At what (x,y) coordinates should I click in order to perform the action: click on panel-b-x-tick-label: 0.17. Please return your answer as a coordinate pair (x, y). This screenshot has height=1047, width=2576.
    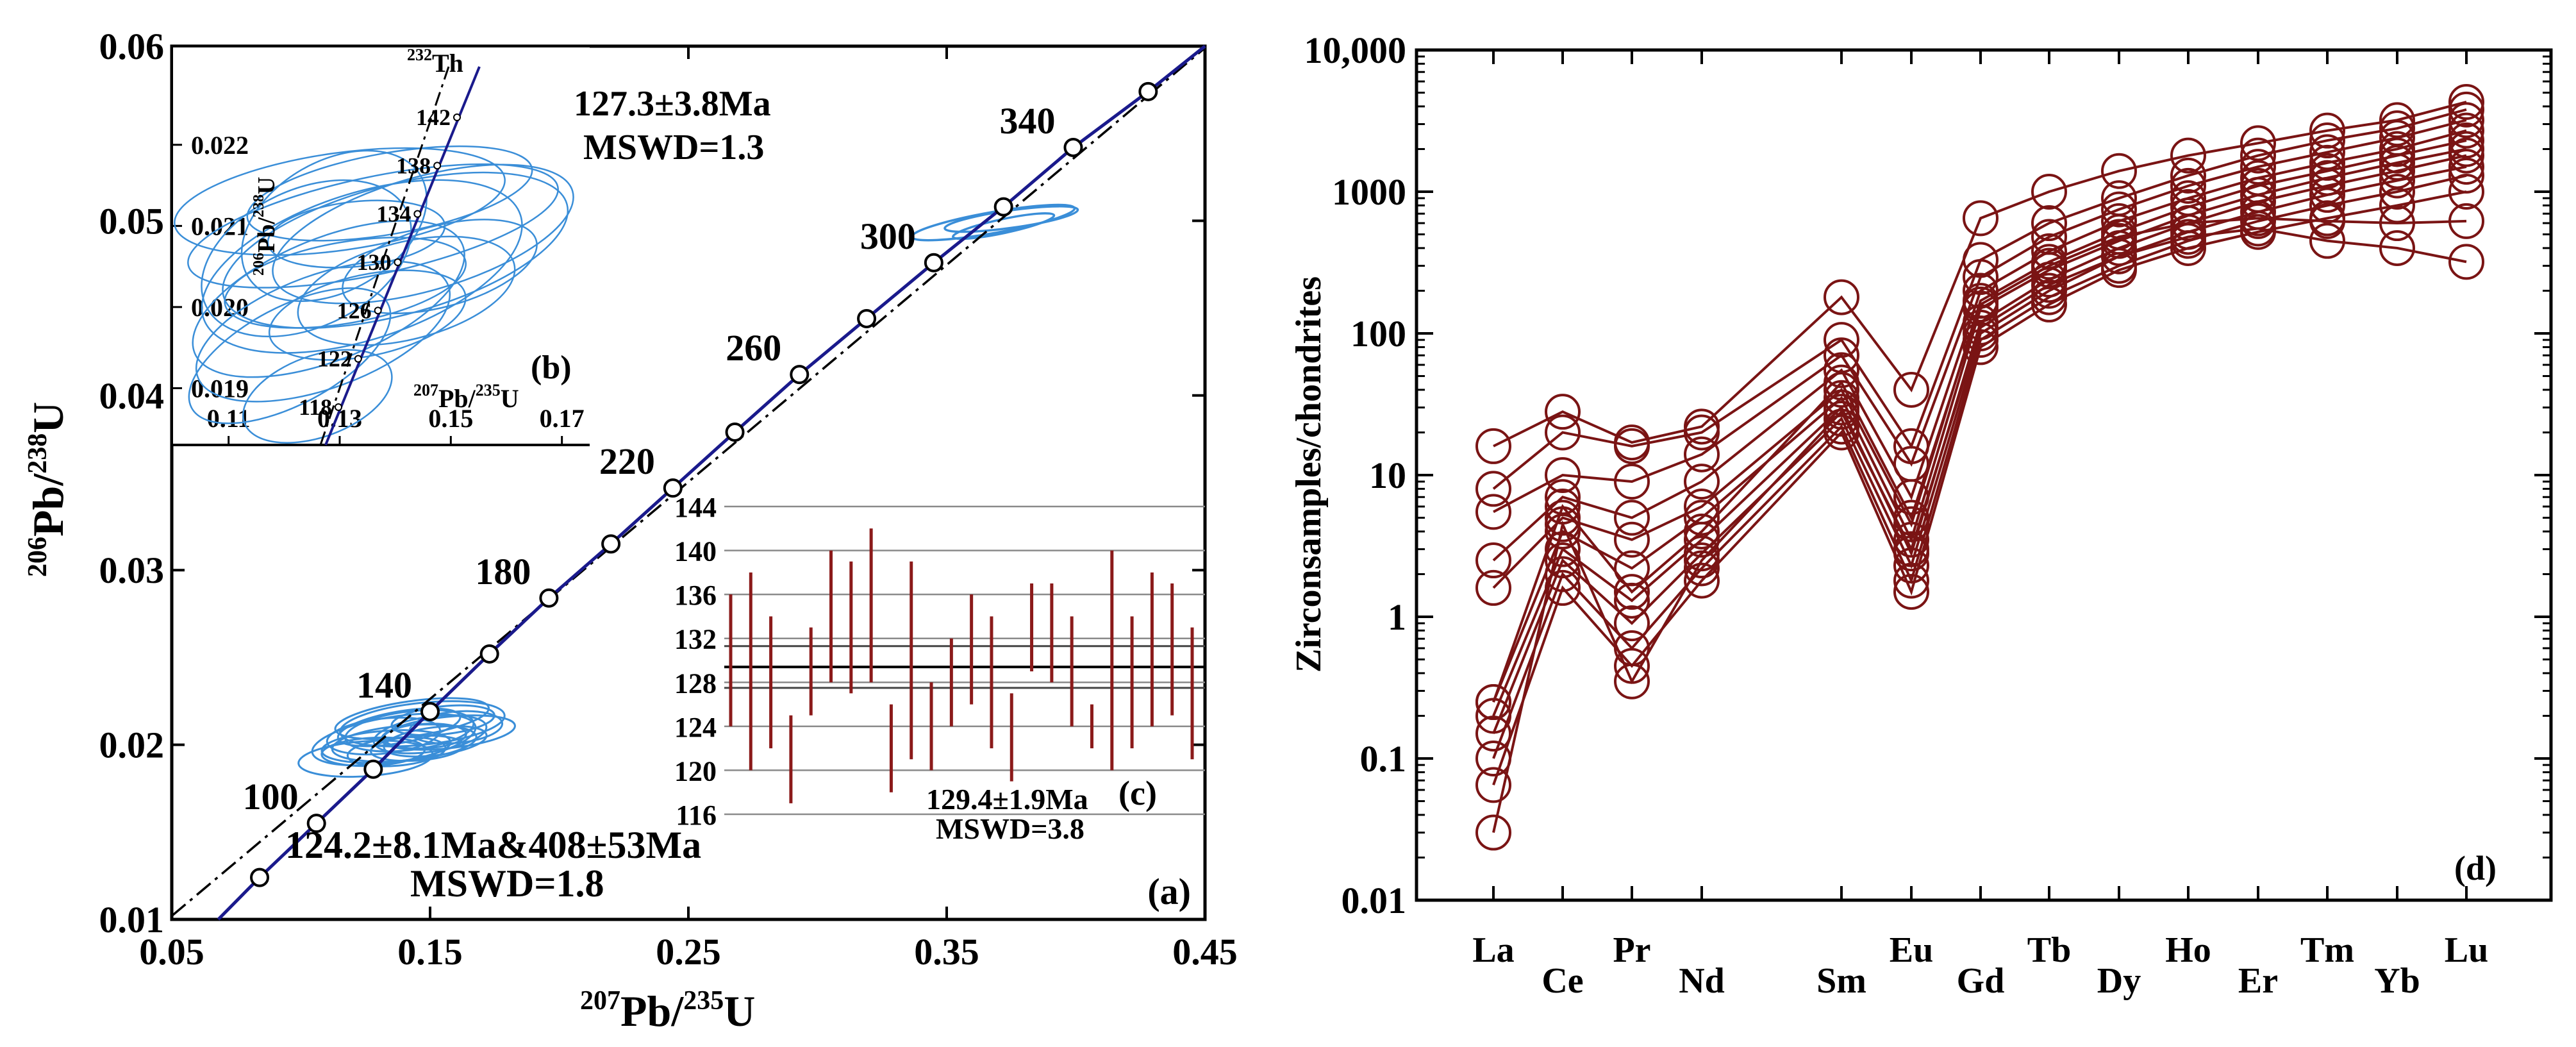
    Looking at the image, I should click on (563, 418).